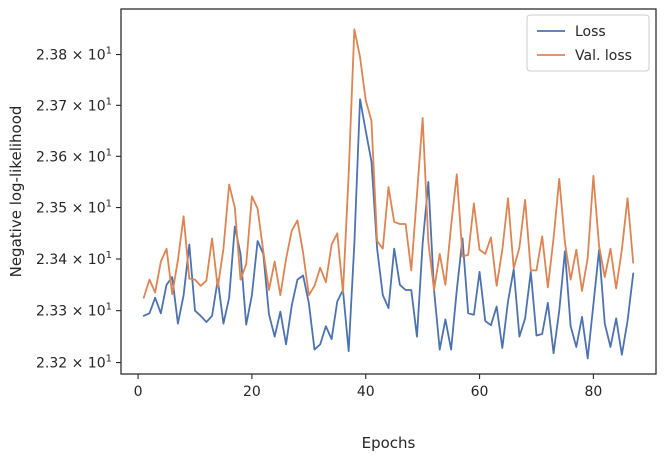  Describe the element at coordinates (16, 192) in the screenshot. I see `y-axis-label: Negative log-likelihood` at that location.